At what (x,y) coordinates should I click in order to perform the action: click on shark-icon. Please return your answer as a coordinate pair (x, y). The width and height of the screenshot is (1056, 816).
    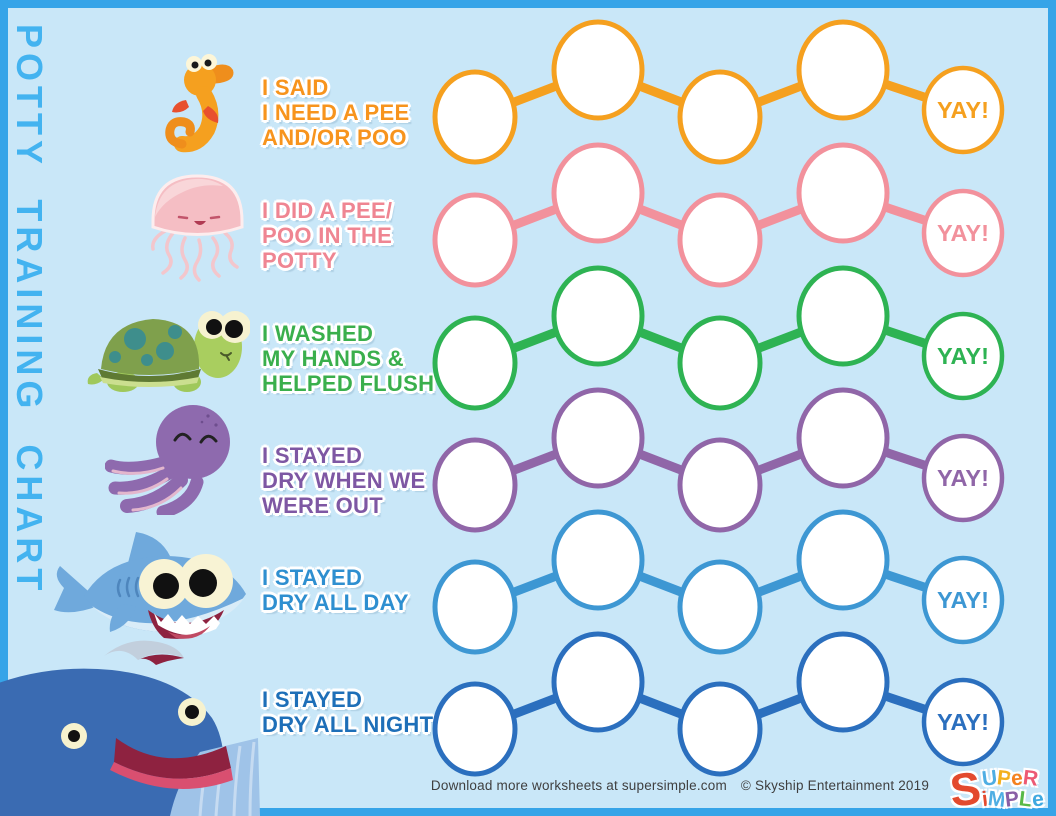
    Looking at the image, I should click on (150, 585).